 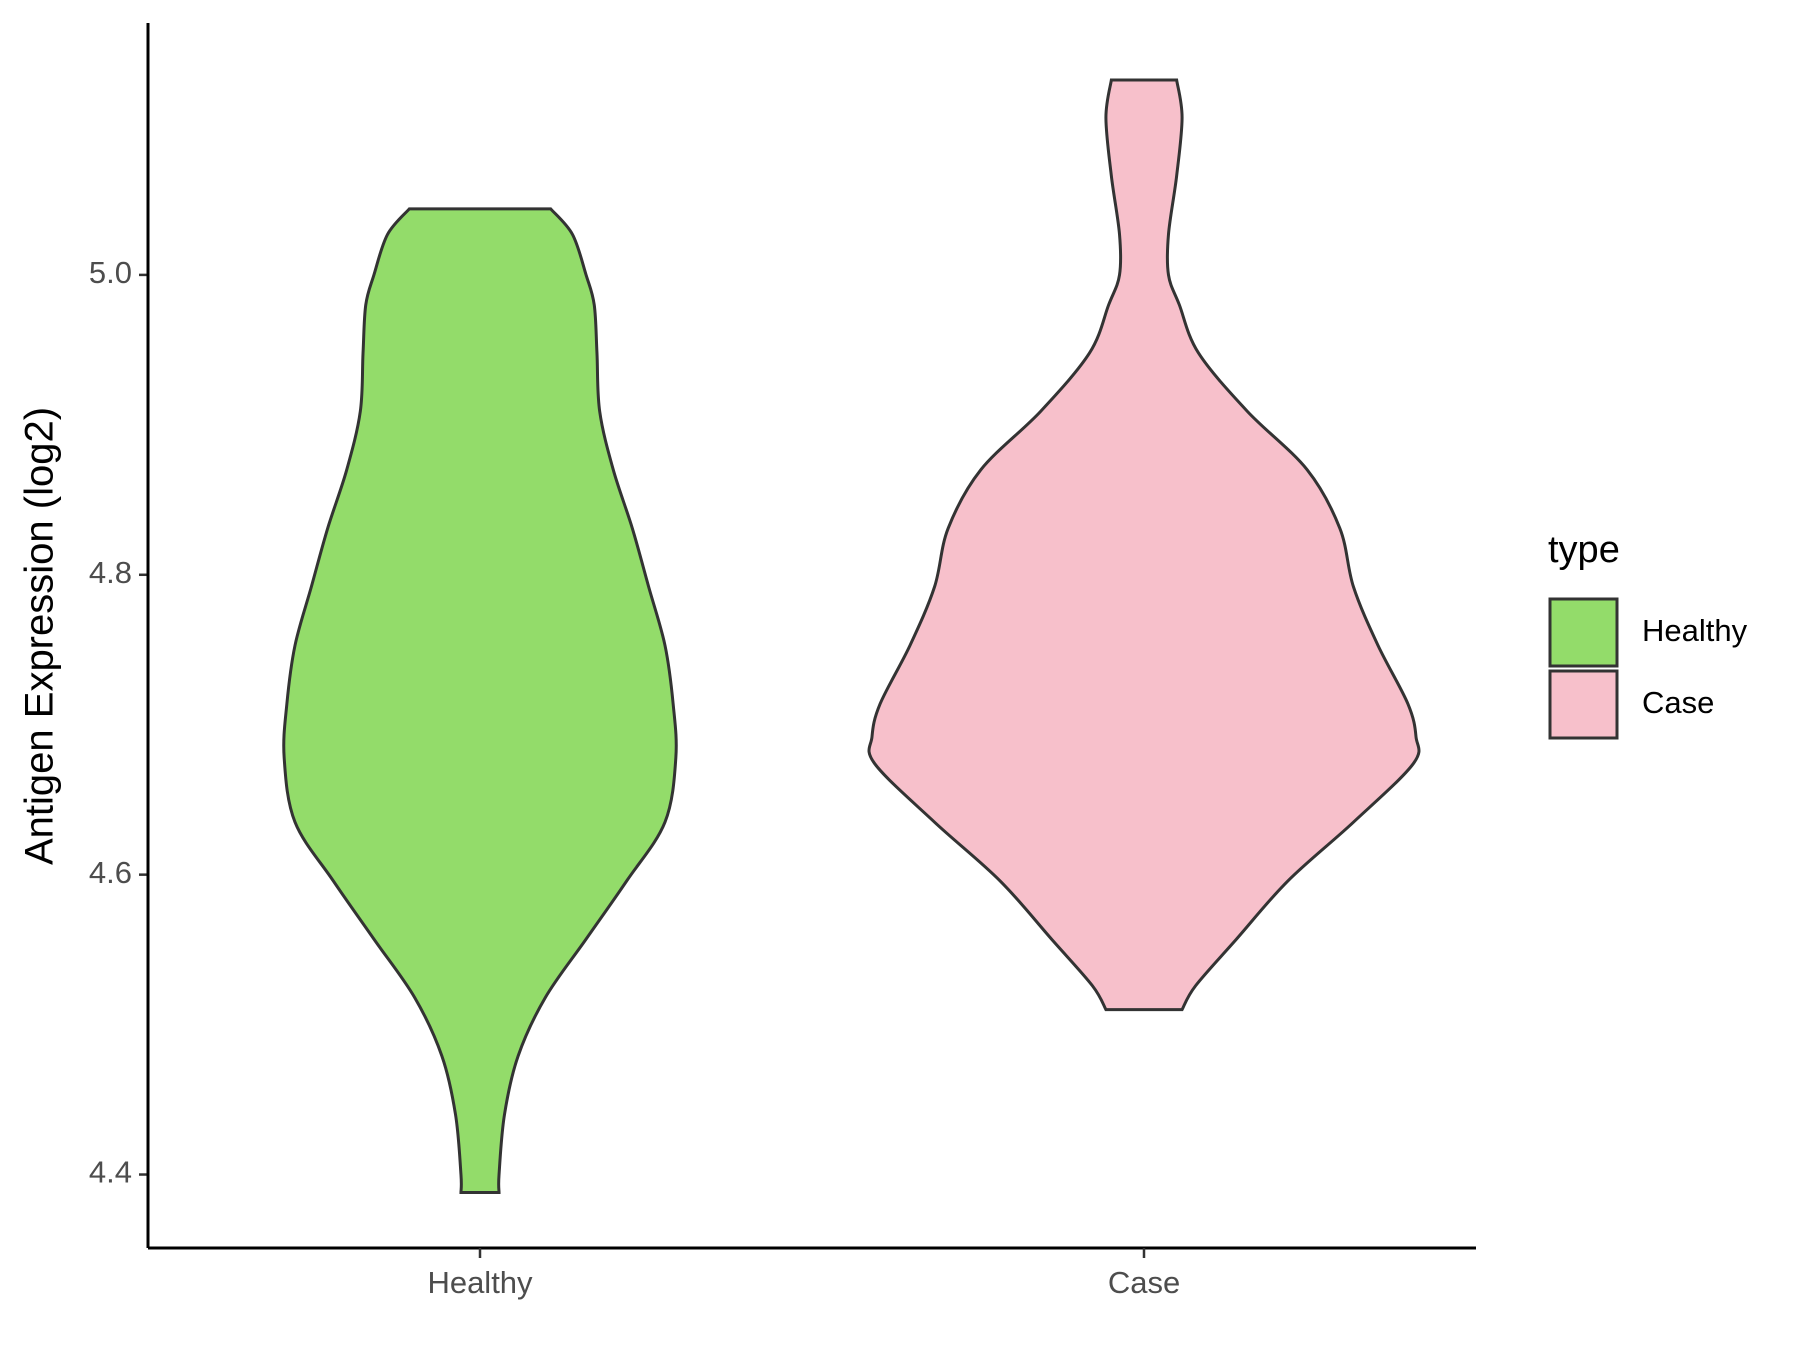 I want to click on y-tick-label: 4.8, so click(x=110, y=572).